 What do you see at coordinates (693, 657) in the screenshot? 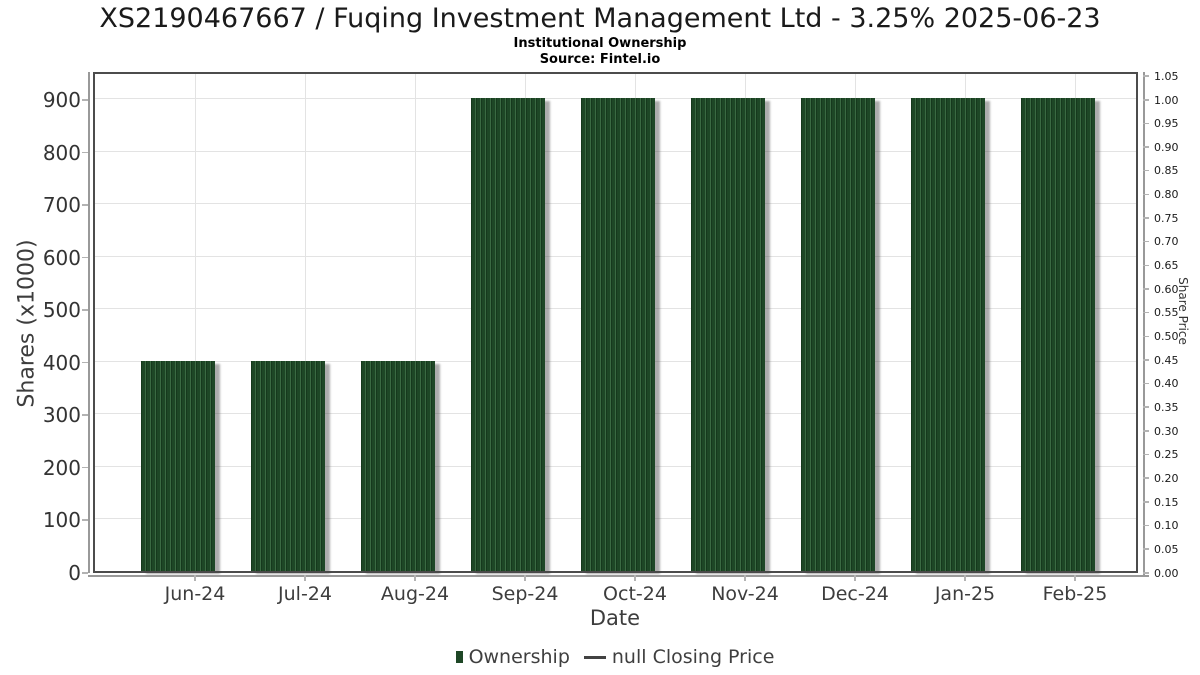
I see `legend-label-closing-price: null Closing Price` at bounding box center [693, 657].